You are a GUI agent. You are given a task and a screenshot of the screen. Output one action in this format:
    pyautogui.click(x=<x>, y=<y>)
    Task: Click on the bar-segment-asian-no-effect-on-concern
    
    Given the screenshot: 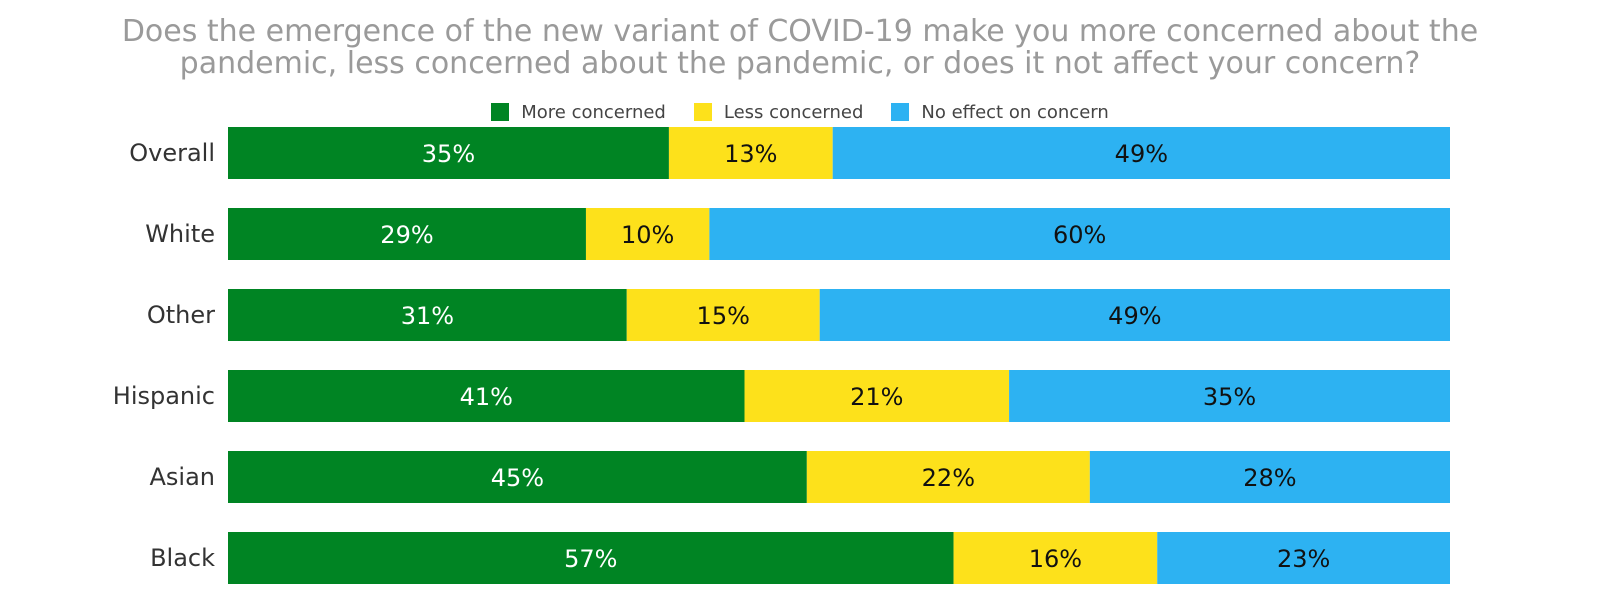 What is the action you would take?
    pyautogui.click(x=1269, y=477)
    